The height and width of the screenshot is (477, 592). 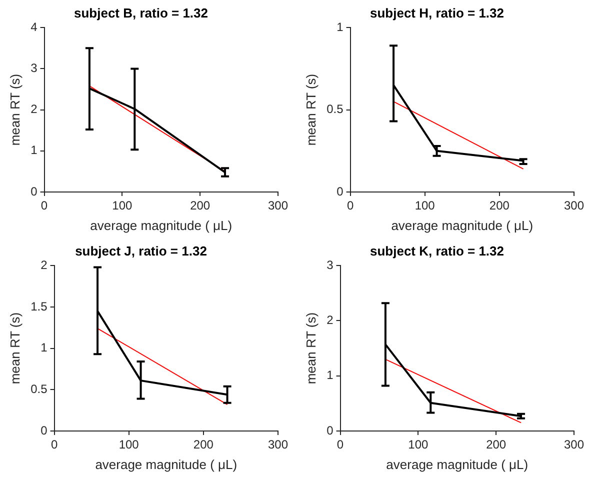 What do you see at coordinates (39, 306) in the screenshot?
I see `y-tick-label: 1.5` at bounding box center [39, 306].